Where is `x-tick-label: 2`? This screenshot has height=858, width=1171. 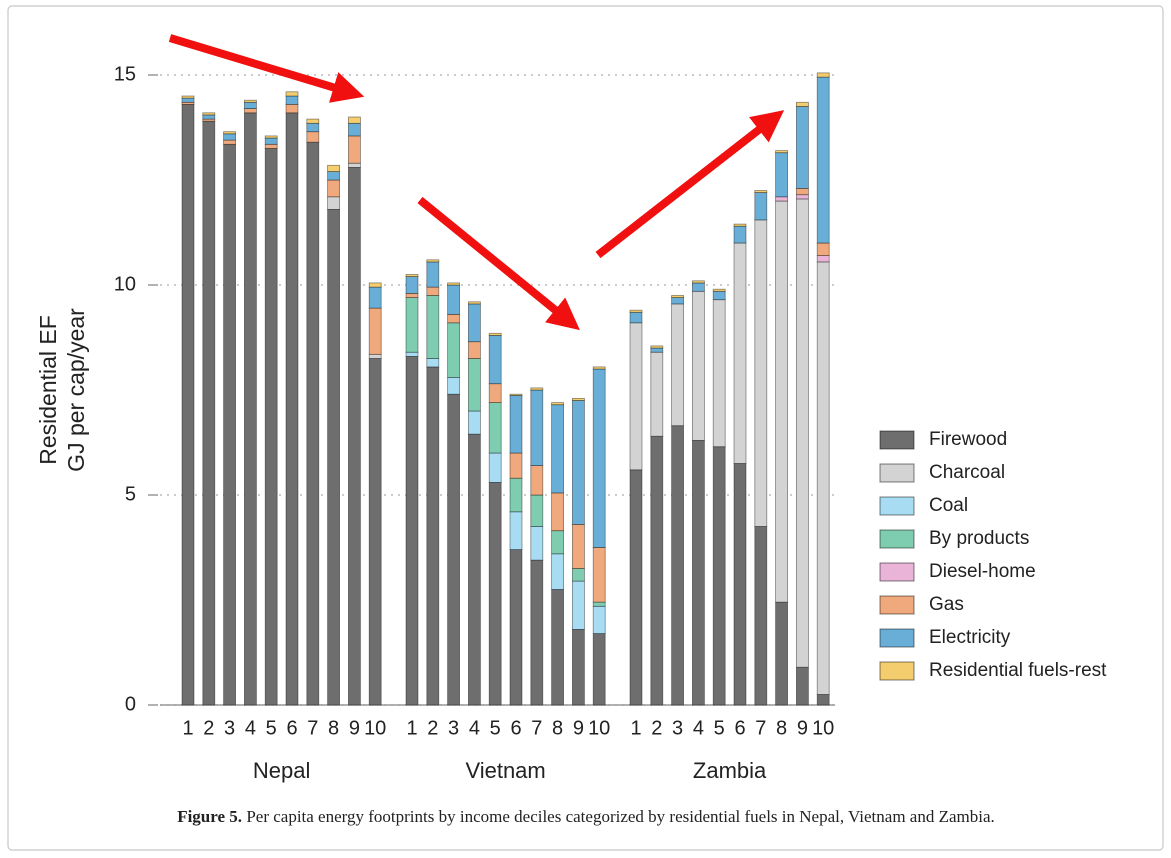
x-tick-label: 2 is located at coordinates (208, 728).